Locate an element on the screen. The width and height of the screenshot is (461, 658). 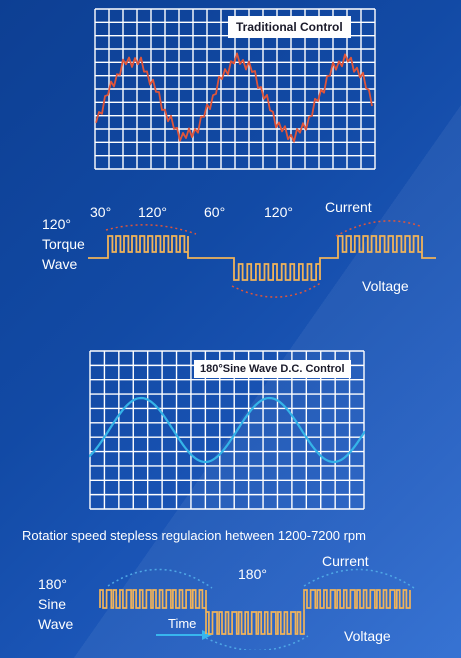
torque-pwm-trace is located at coordinates (262, 258).